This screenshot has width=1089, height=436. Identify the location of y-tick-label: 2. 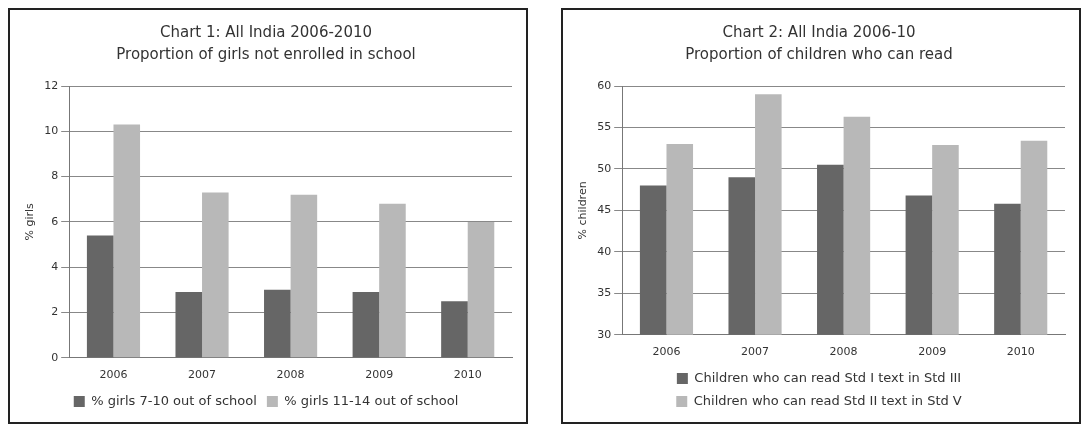
(55, 312).